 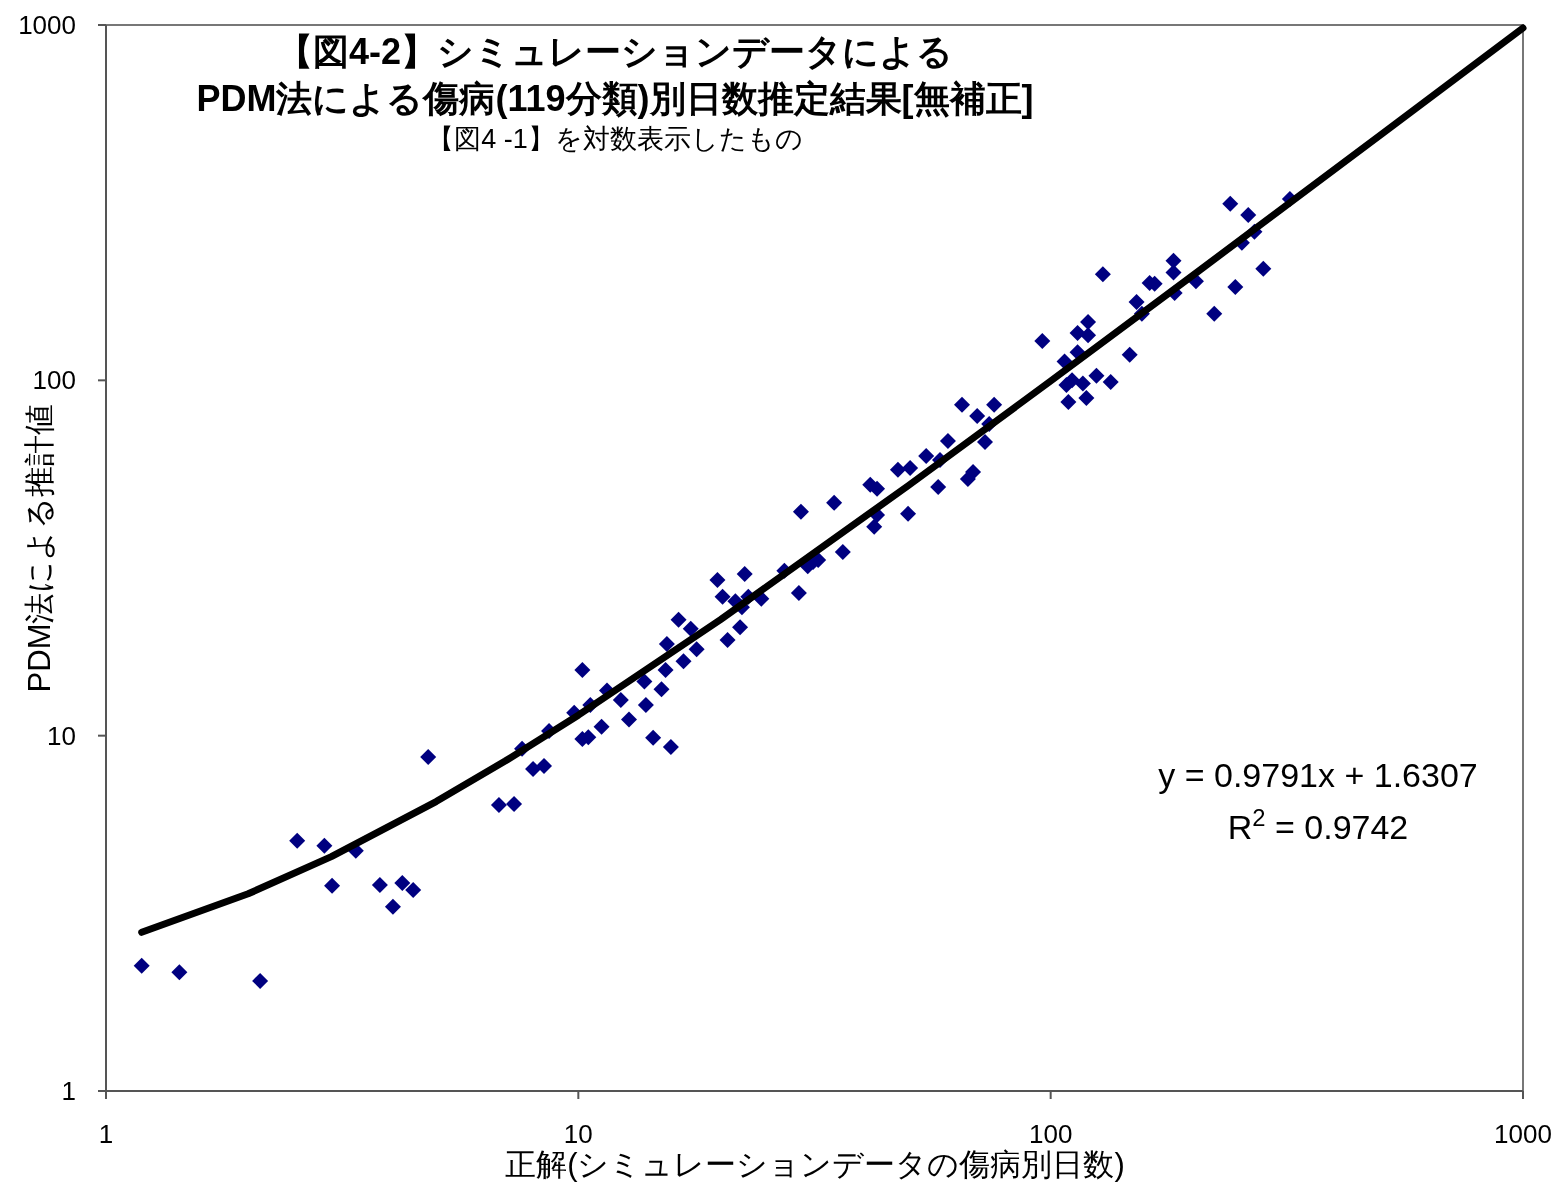 What do you see at coordinates (1050, 1134) in the screenshot?
I see `x-tick-label: 100` at bounding box center [1050, 1134].